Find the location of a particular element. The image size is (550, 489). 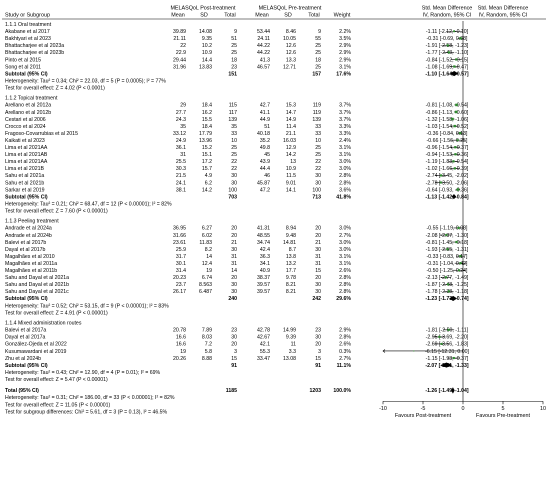

post-mean-value: 23.7 is located at coordinates (181, 285).